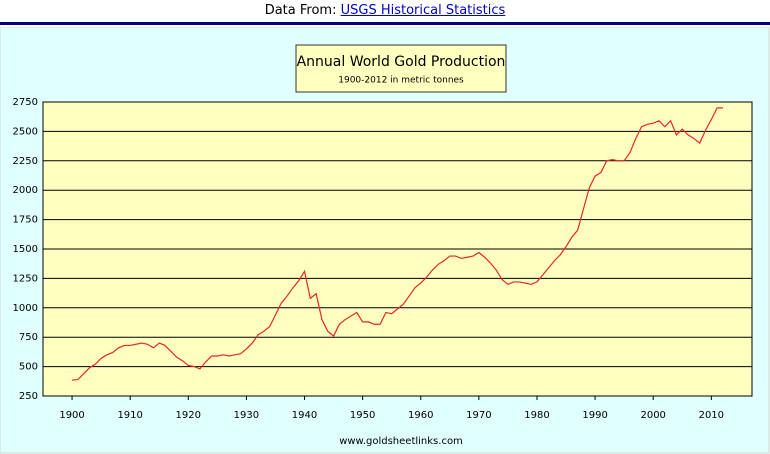 Image resolution: width=770 pixels, height=454 pixels. I want to click on source-link: USGS Historical Statistics, so click(423, 10).